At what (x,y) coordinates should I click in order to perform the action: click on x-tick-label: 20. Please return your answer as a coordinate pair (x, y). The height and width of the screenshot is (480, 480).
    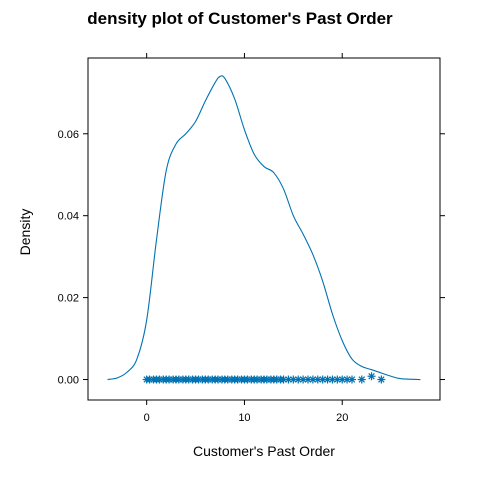
    Looking at the image, I should click on (342, 418).